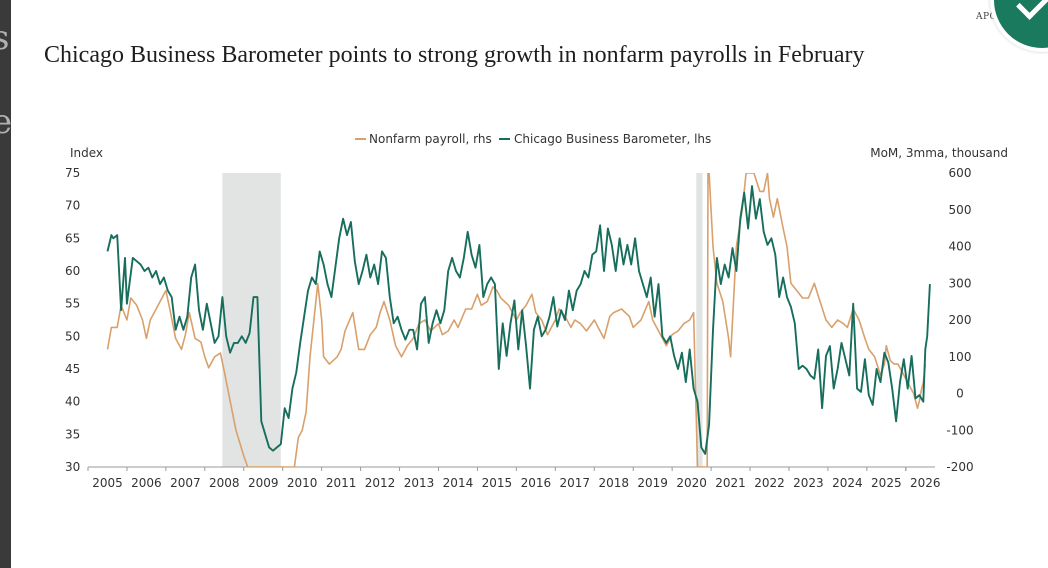 The width and height of the screenshot is (1048, 568). What do you see at coordinates (925, 483) in the screenshot?
I see `x-tick-label: 2026` at bounding box center [925, 483].